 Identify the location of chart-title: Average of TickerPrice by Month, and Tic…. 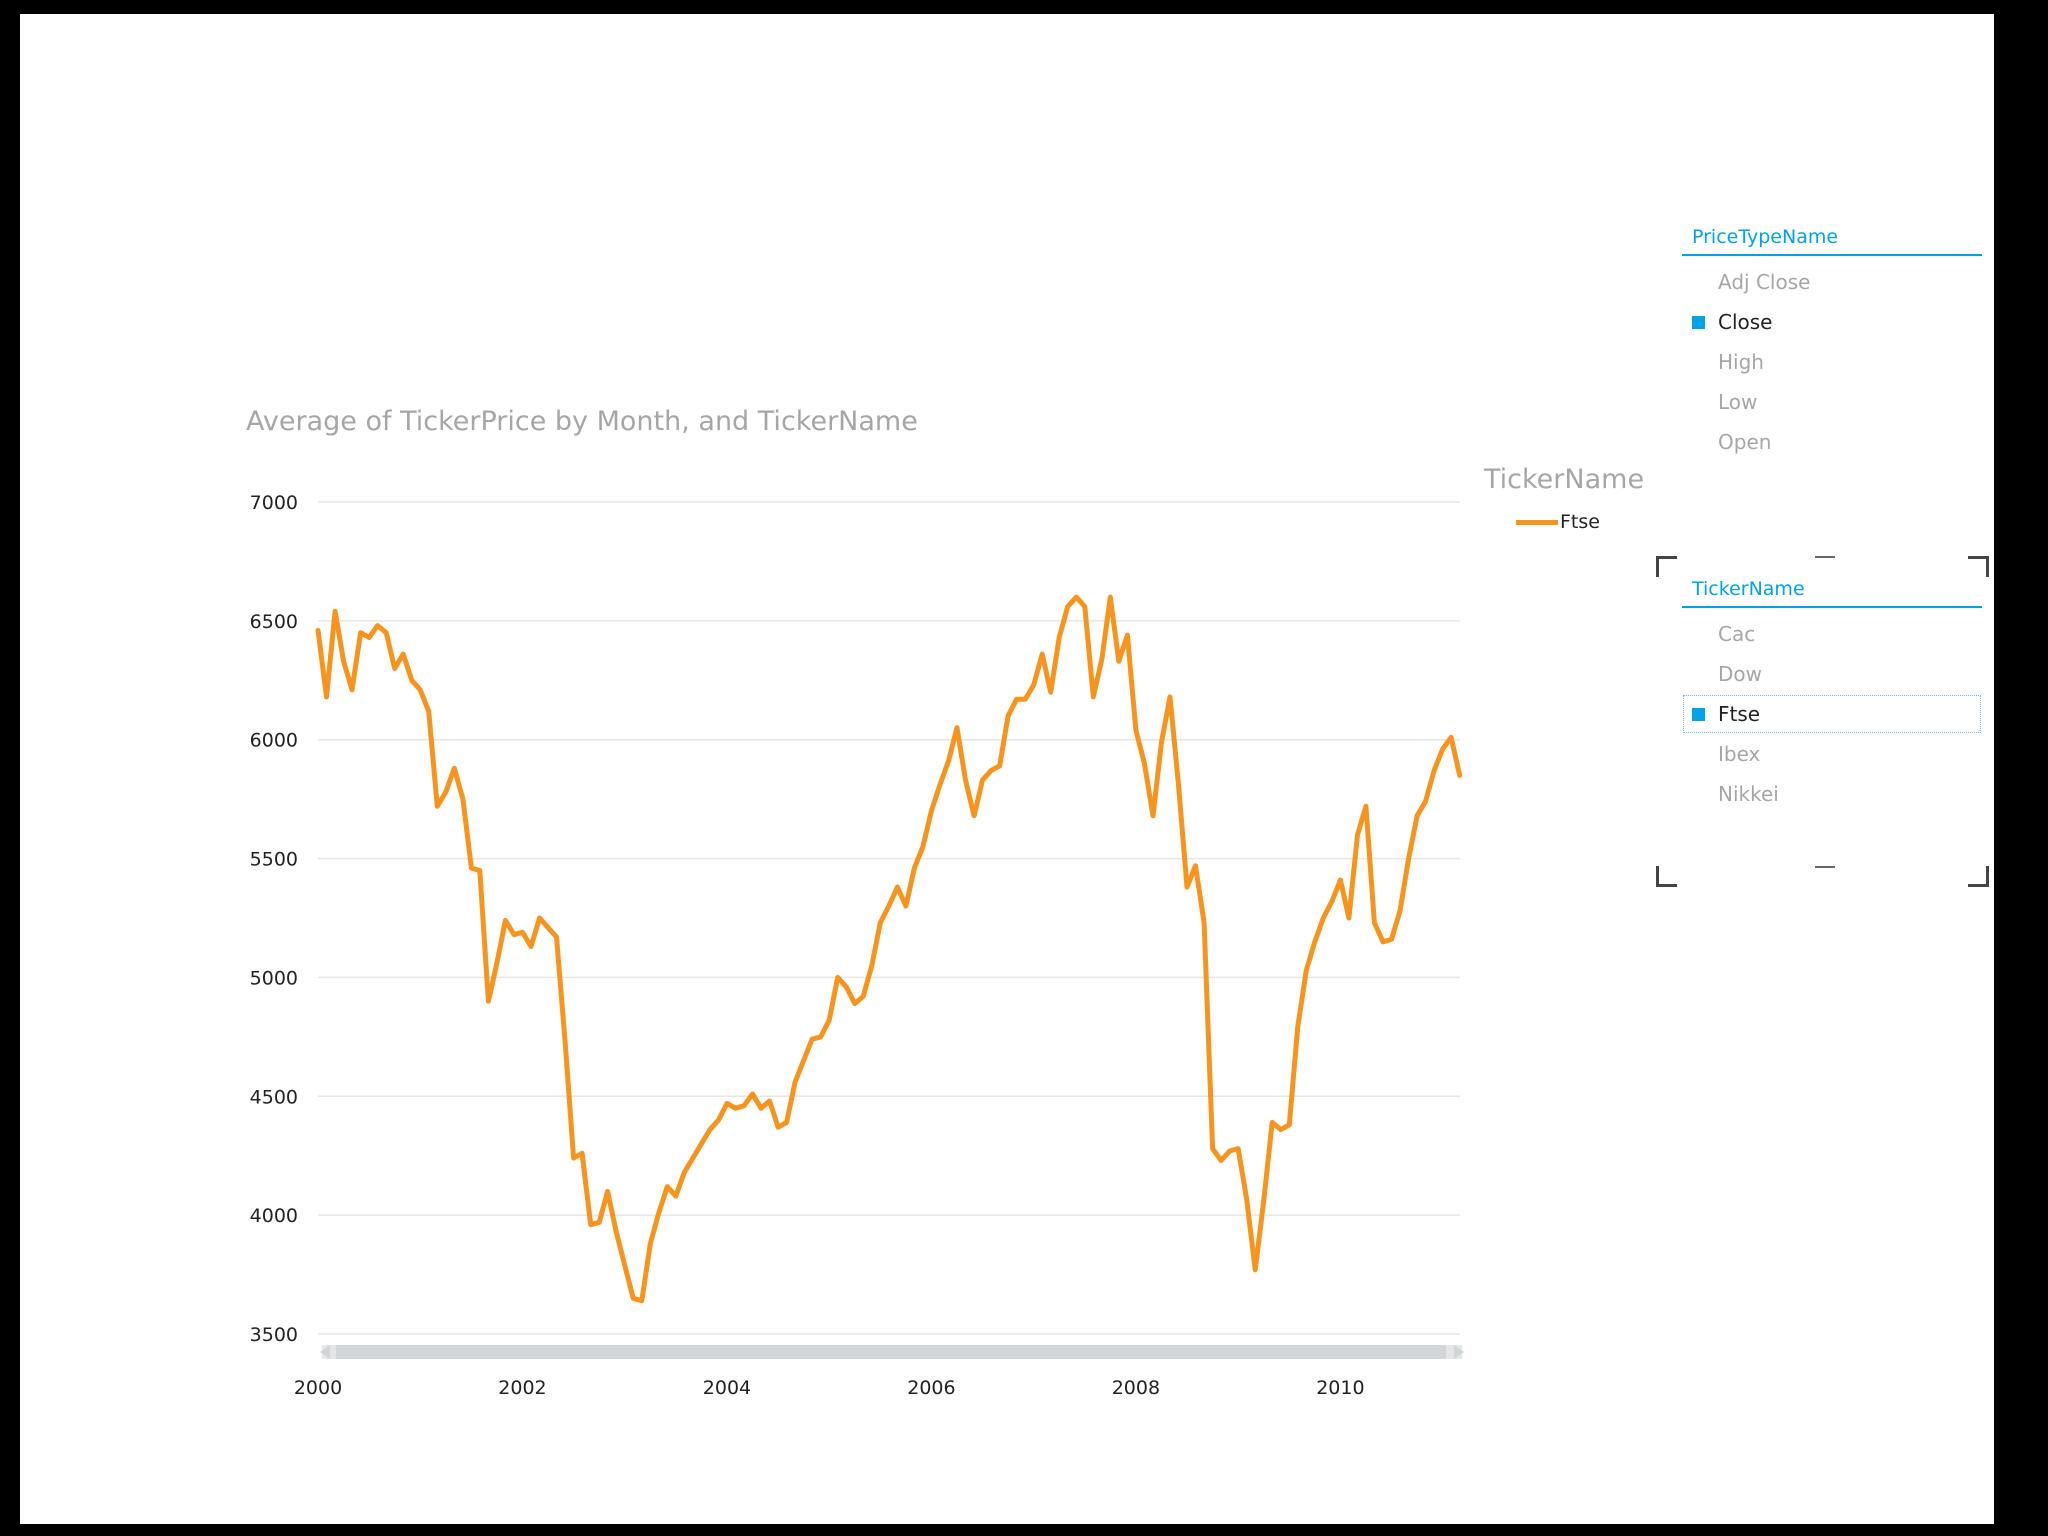
(582, 421).